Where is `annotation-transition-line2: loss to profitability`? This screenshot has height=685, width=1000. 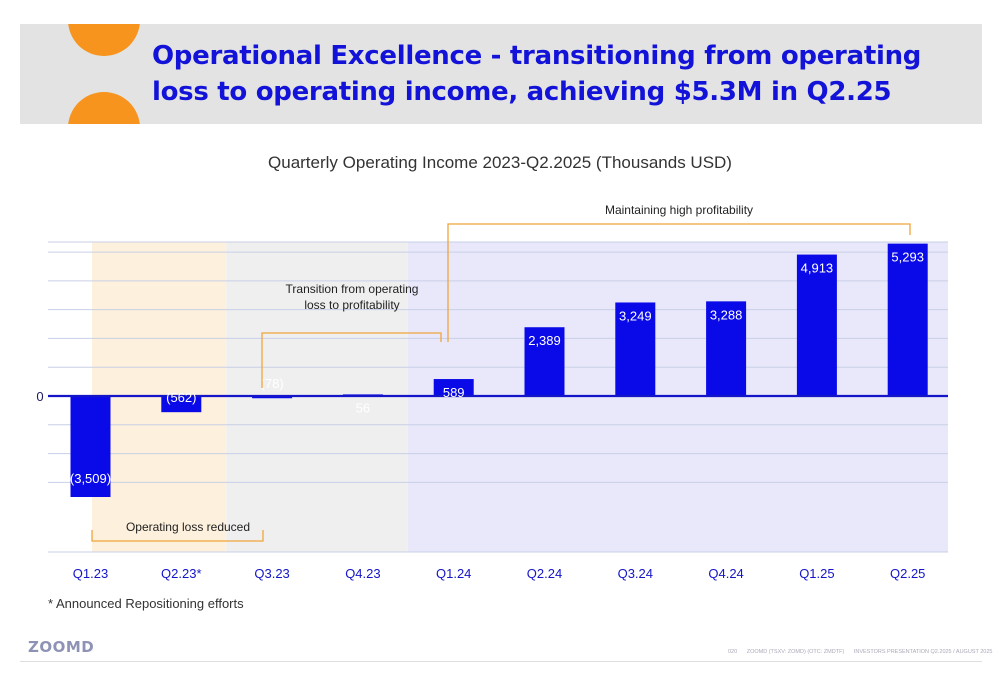 annotation-transition-line2: loss to profitability is located at coordinates (351, 305).